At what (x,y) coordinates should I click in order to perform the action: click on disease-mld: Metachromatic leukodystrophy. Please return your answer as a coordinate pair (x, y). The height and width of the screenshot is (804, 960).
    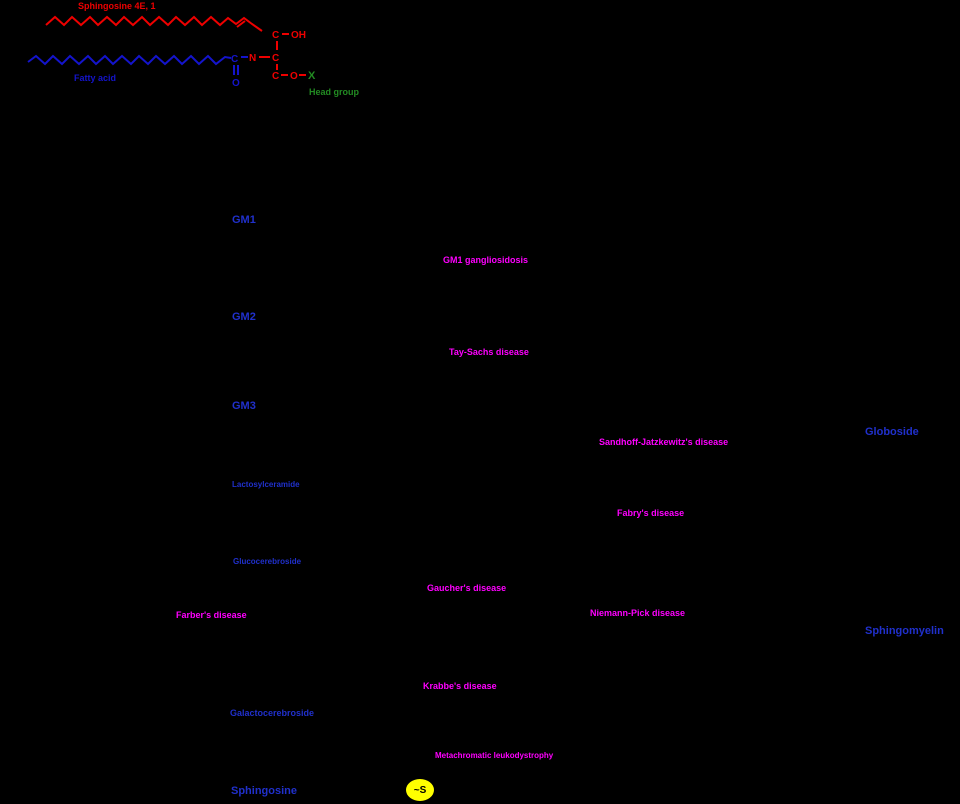
    Looking at the image, I should click on (494, 755).